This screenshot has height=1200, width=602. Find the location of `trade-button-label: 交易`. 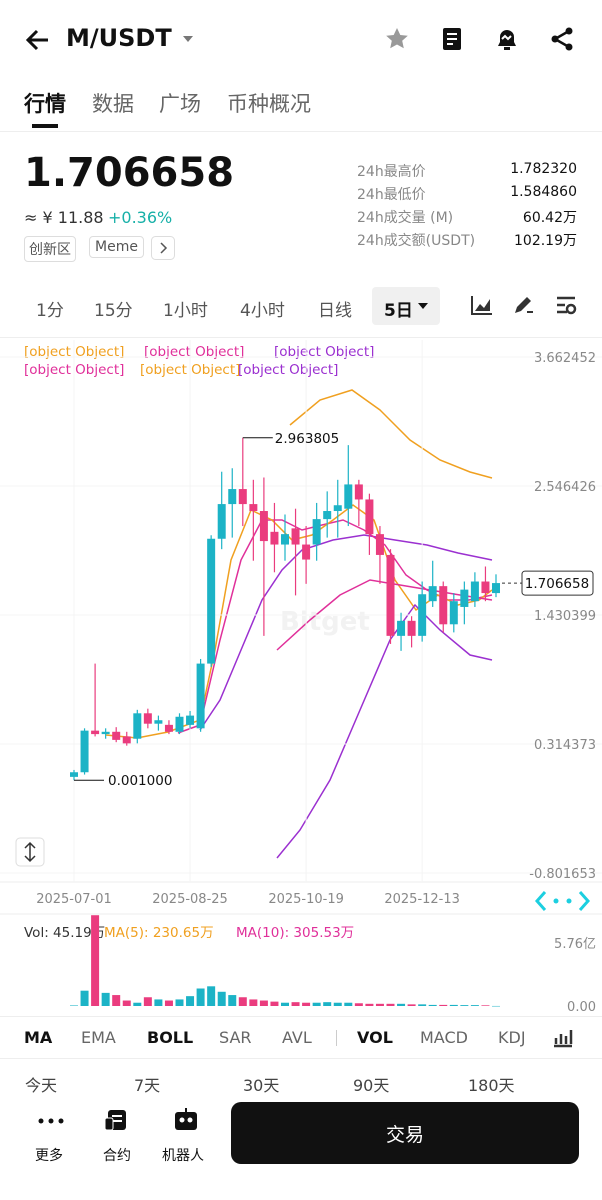

trade-button-label: 交易 is located at coordinates (404, 1135).